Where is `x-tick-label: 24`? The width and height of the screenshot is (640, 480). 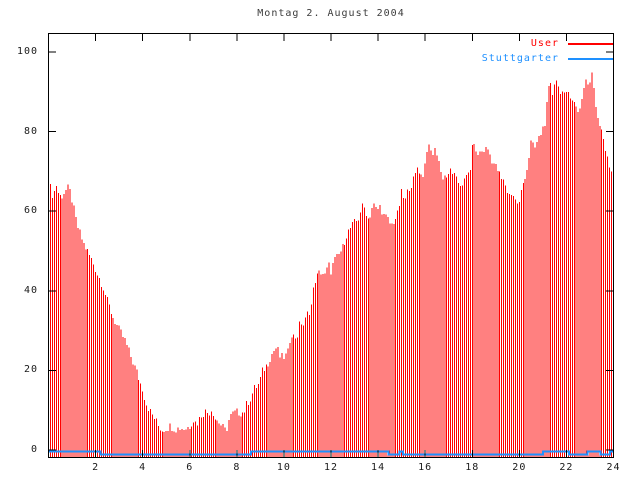
x-tick-label: 24 is located at coordinates (613, 467).